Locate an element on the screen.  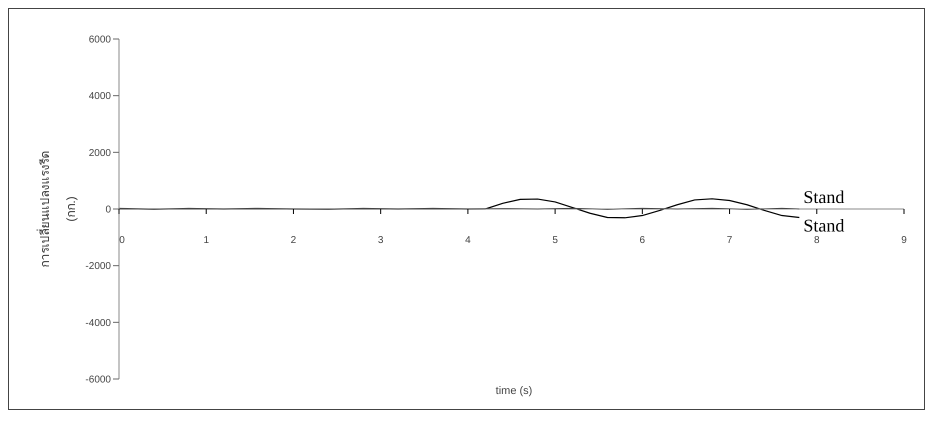
y-tick-label: -6000 is located at coordinates (98, 380).